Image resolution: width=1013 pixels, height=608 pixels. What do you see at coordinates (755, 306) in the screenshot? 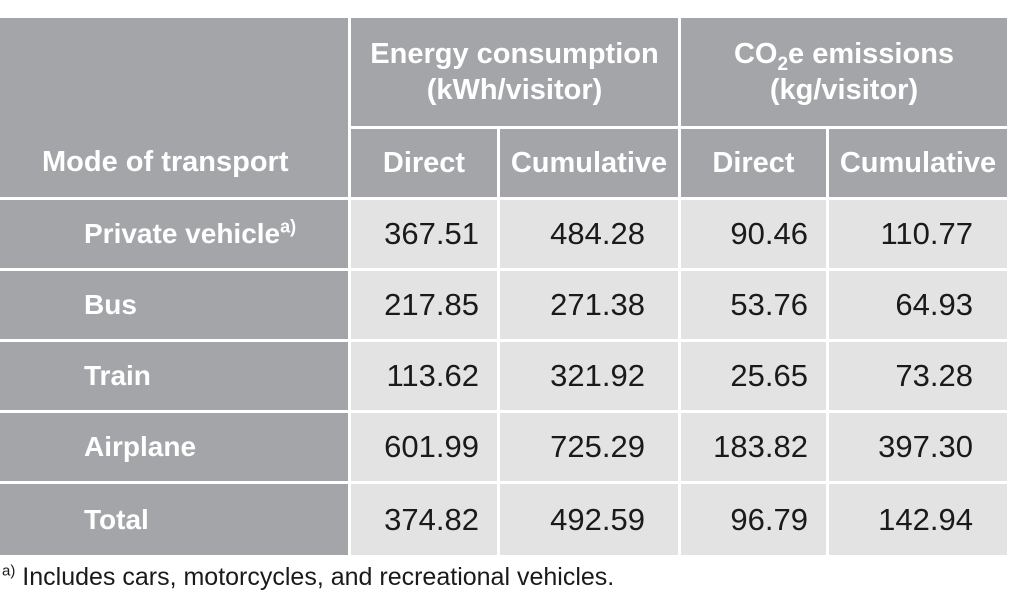
I see `co2-direct-cell: 53.76` at bounding box center [755, 306].